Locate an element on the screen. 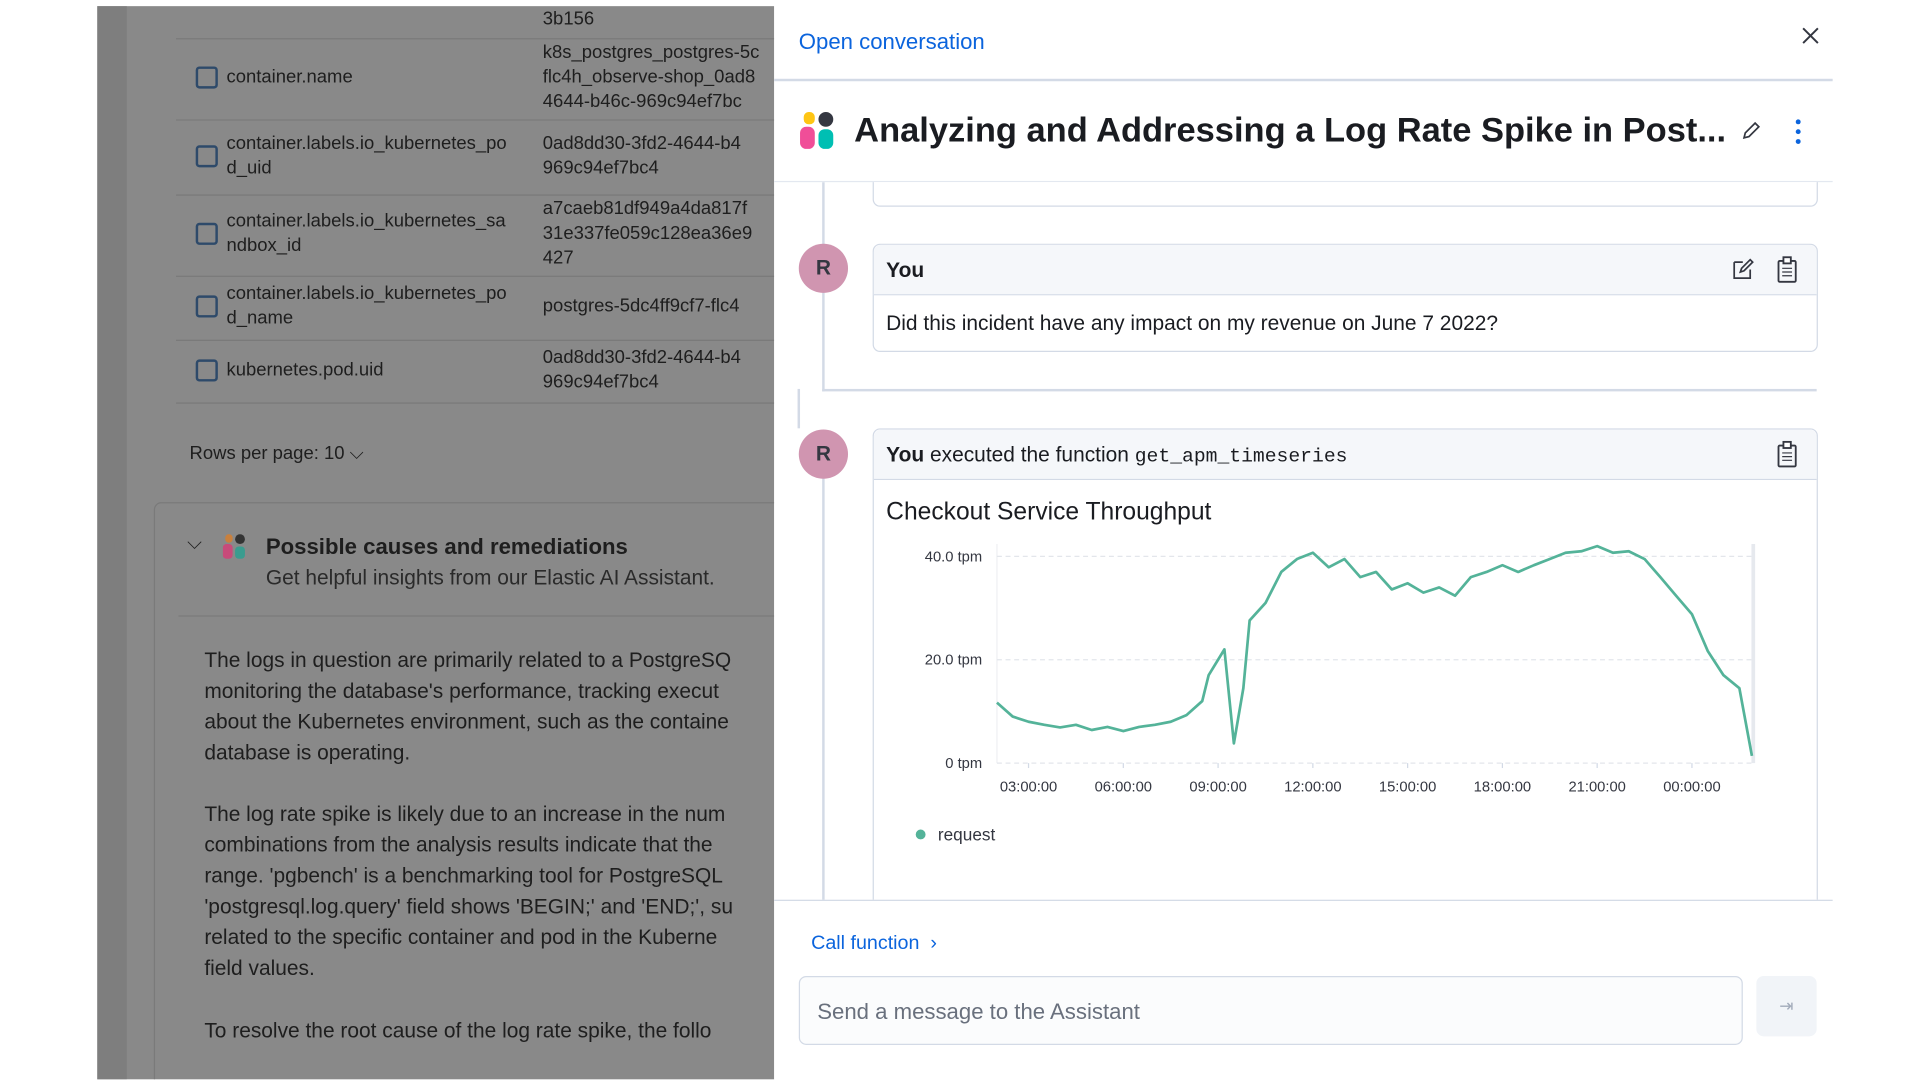 The image size is (1920, 1080). more-button is located at coordinates (1798, 131).